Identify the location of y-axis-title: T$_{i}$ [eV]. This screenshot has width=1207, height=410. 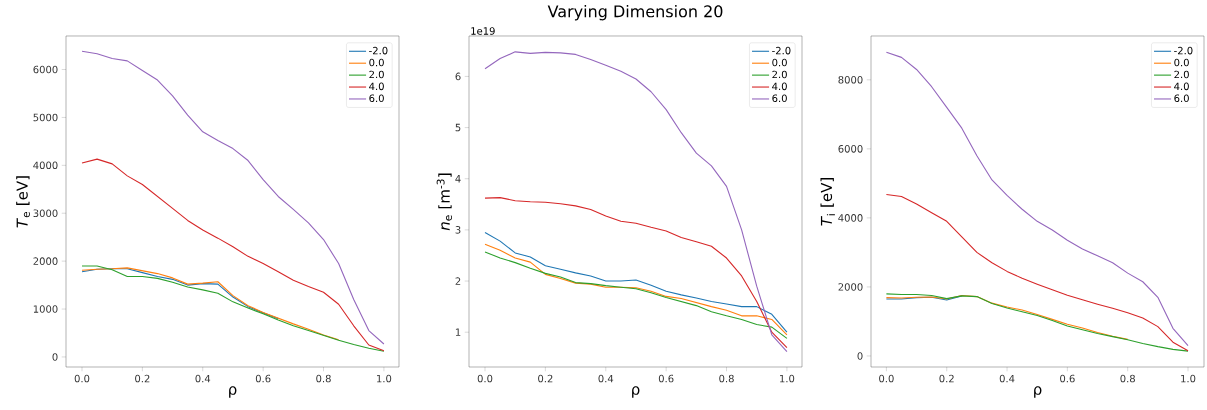
(827, 202).